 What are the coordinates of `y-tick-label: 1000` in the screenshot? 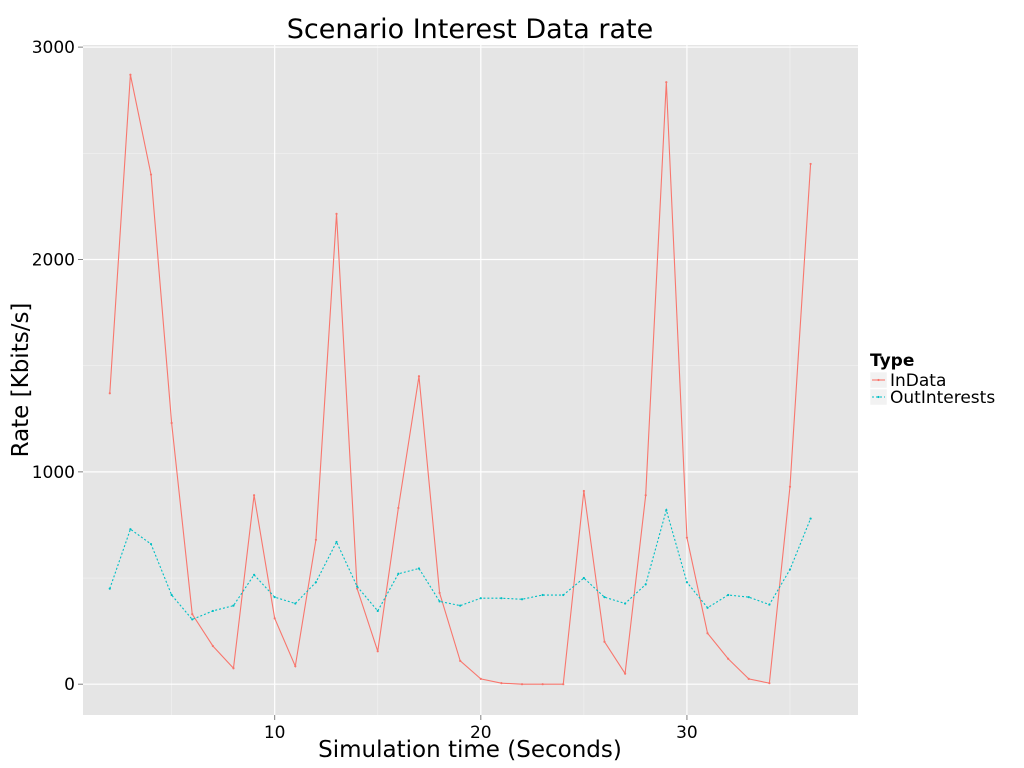 It's located at (53, 473).